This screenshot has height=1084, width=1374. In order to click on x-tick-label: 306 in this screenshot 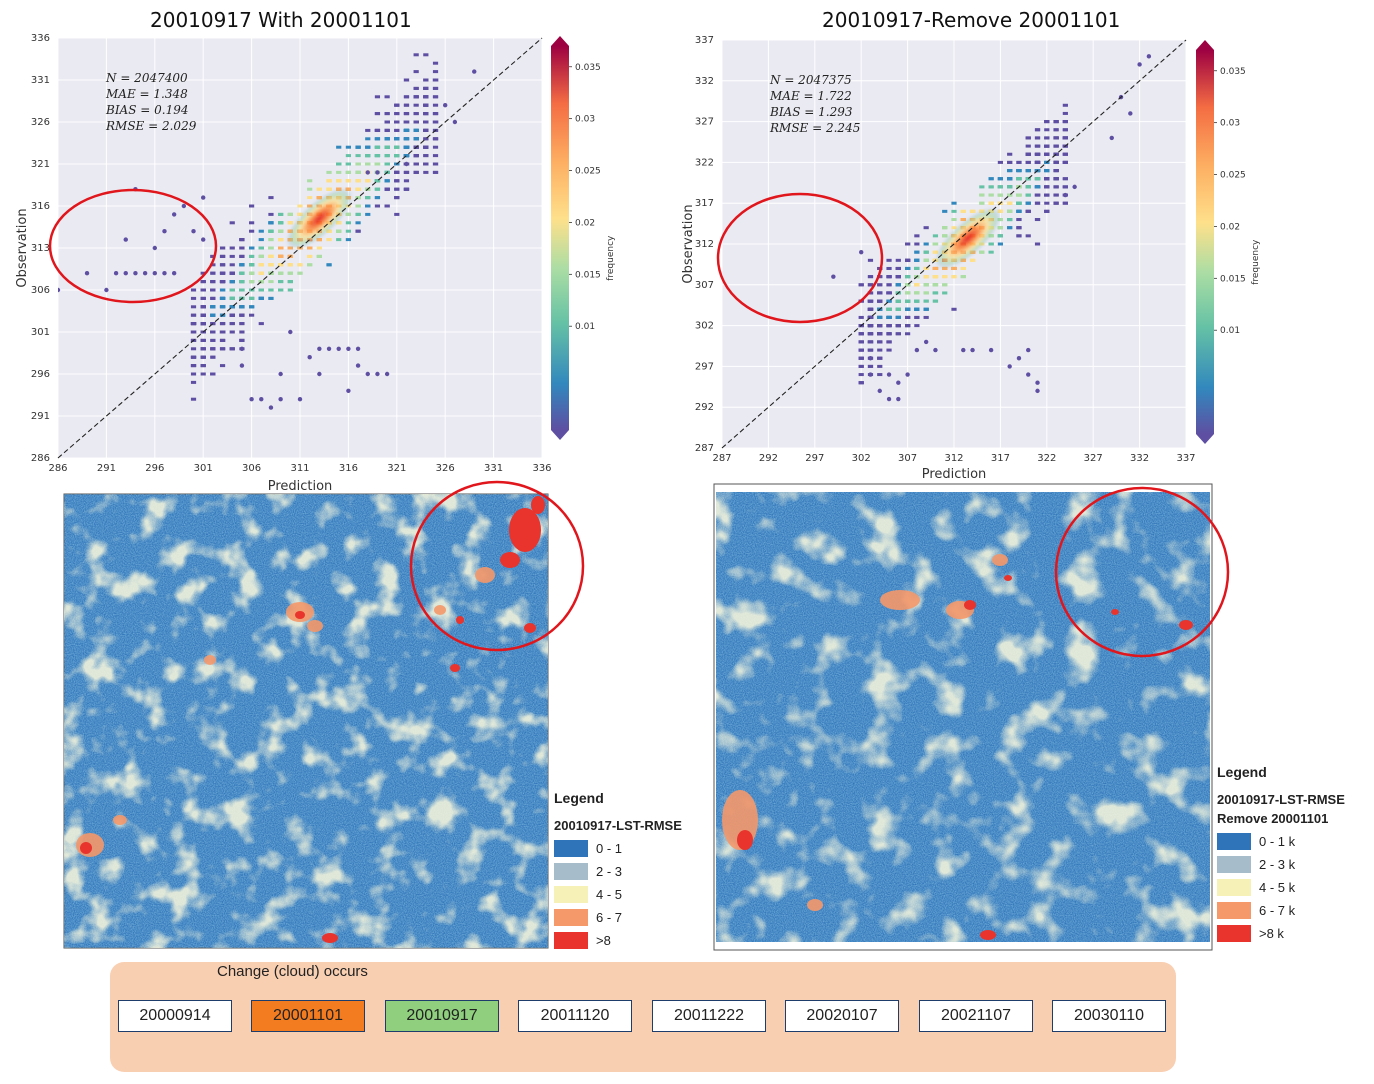, I will do `click(251, 468)`.